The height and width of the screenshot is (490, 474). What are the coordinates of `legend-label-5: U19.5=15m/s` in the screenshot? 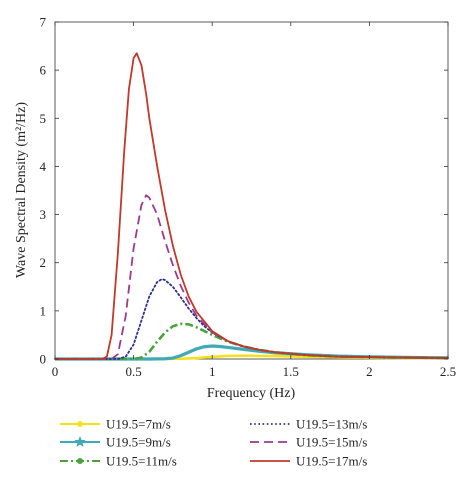 It's located at (331, 442).